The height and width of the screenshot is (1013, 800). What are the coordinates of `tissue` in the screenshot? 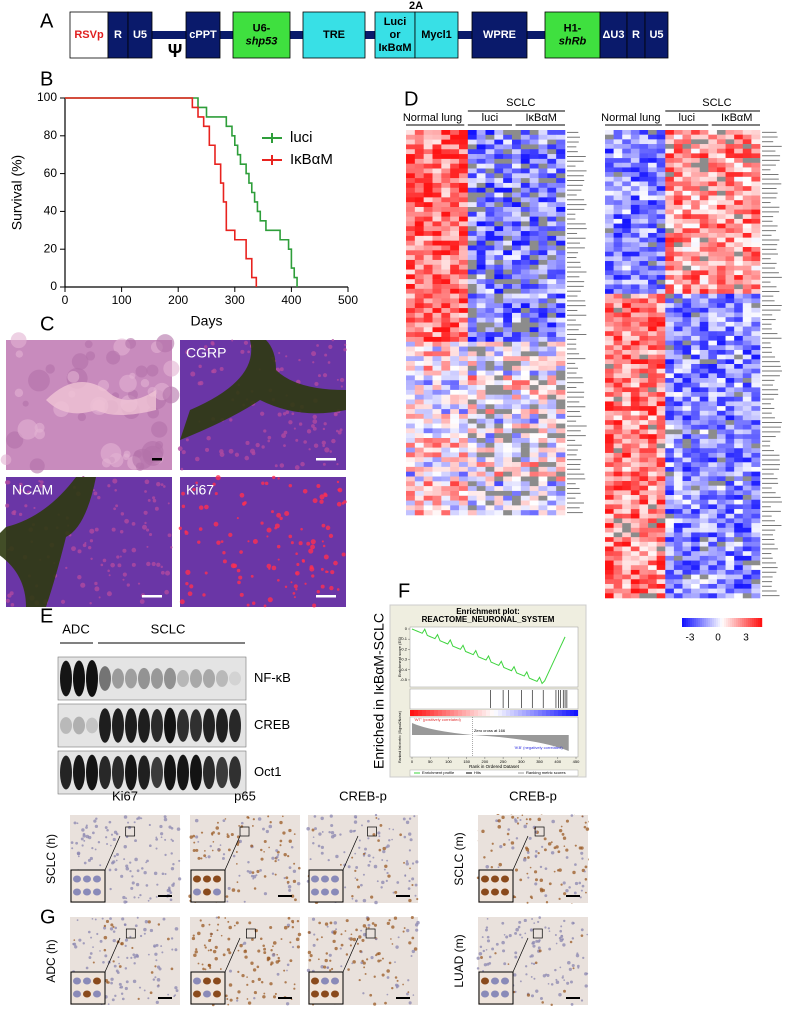 It's located at (145, 383).